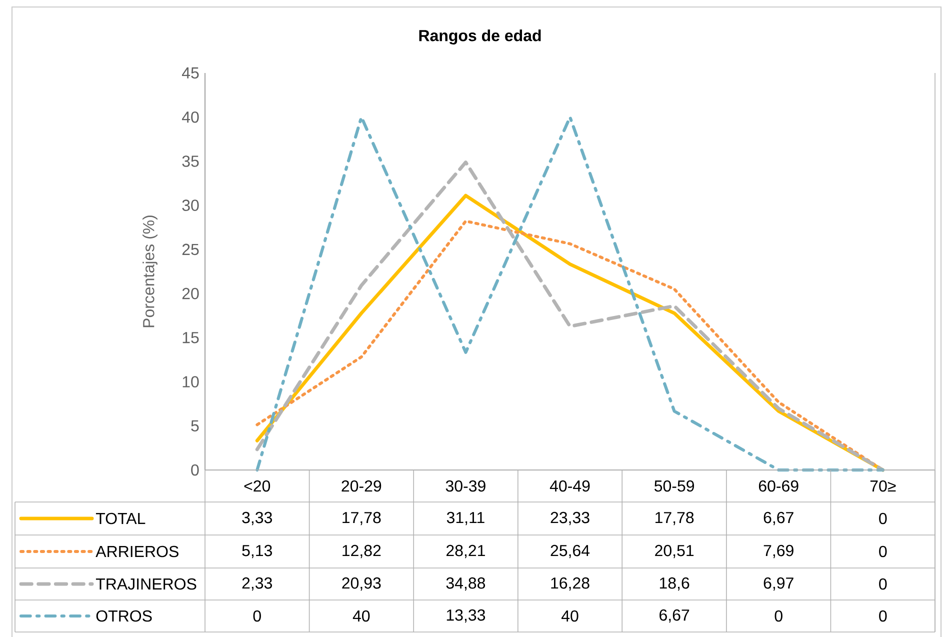 The height and width of the screenshot is (637, 948). Describe the element at coordinates (480, 37) in the screenshot. I see `chart-title: Rangos de edad` at that location.